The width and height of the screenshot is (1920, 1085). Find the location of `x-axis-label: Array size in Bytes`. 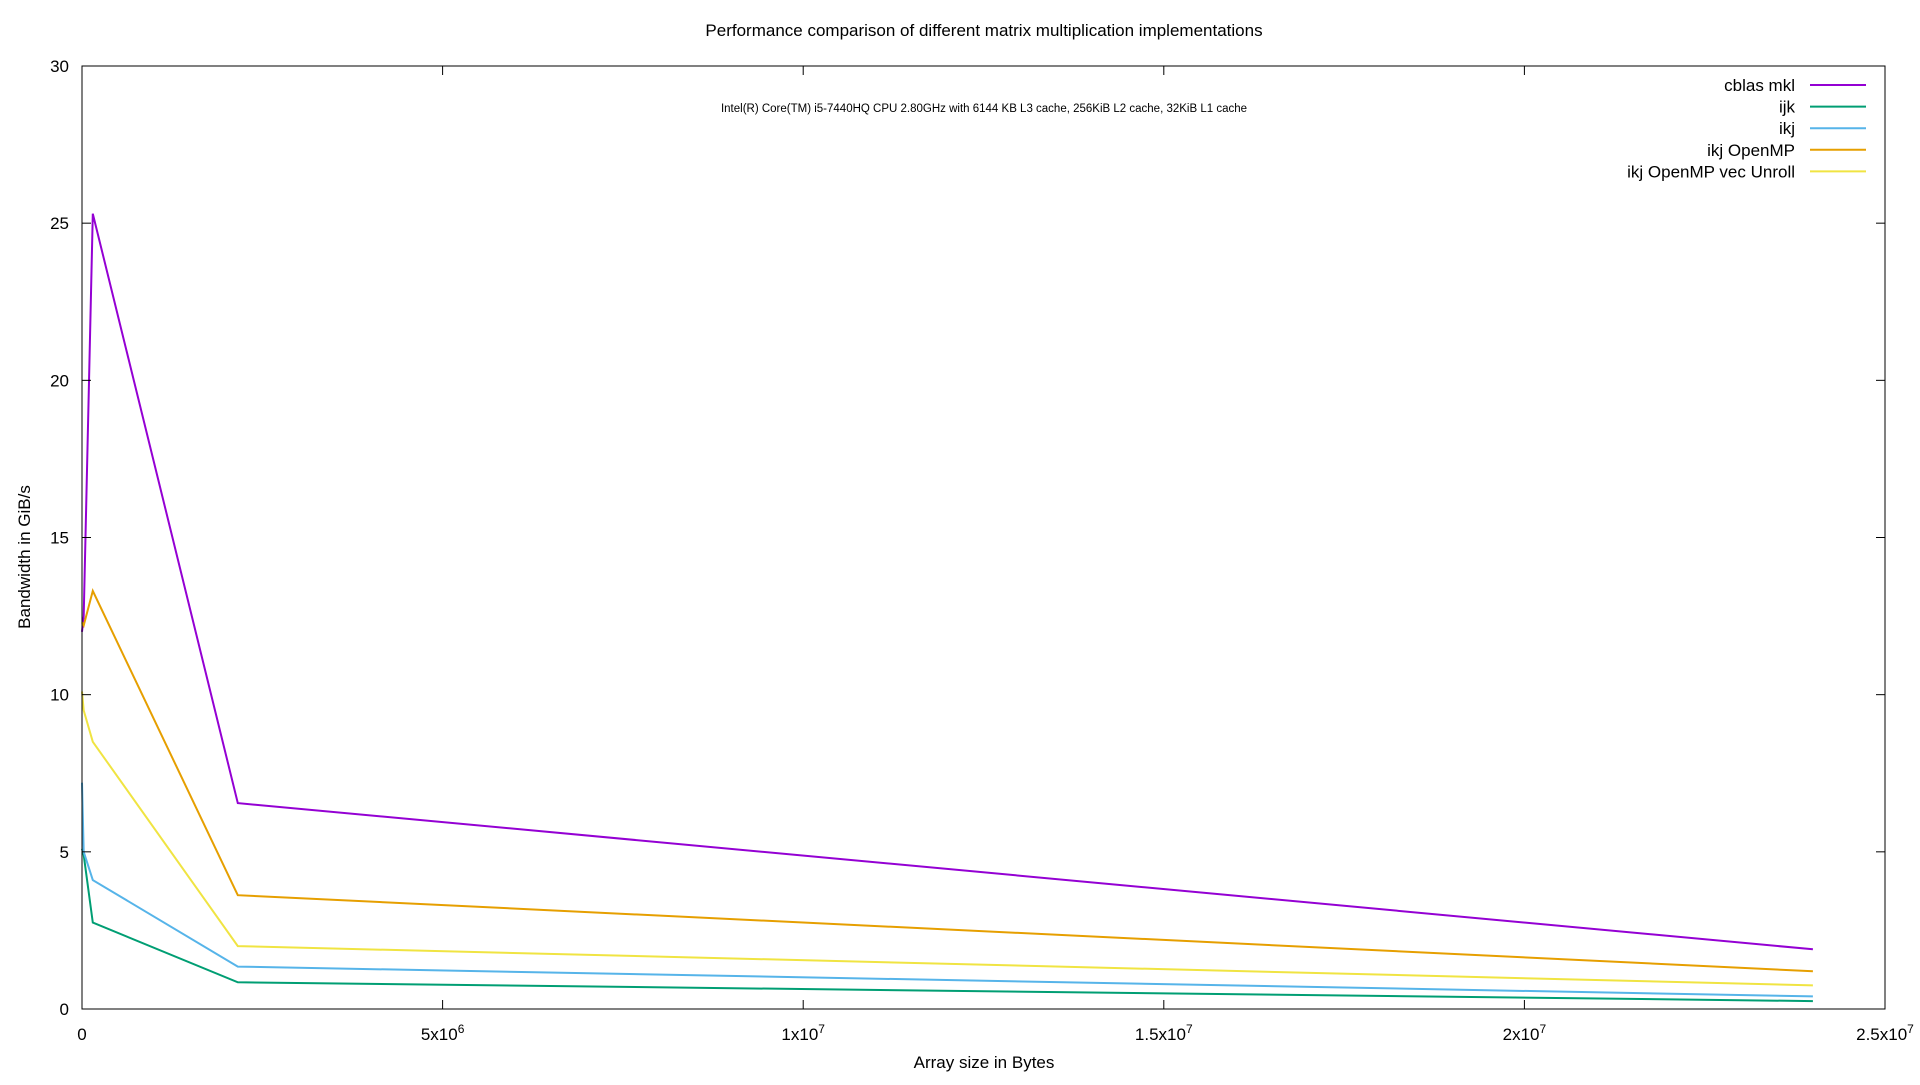

x-axis-label: Array size in Bytes is located at coordinates (984, 1062).